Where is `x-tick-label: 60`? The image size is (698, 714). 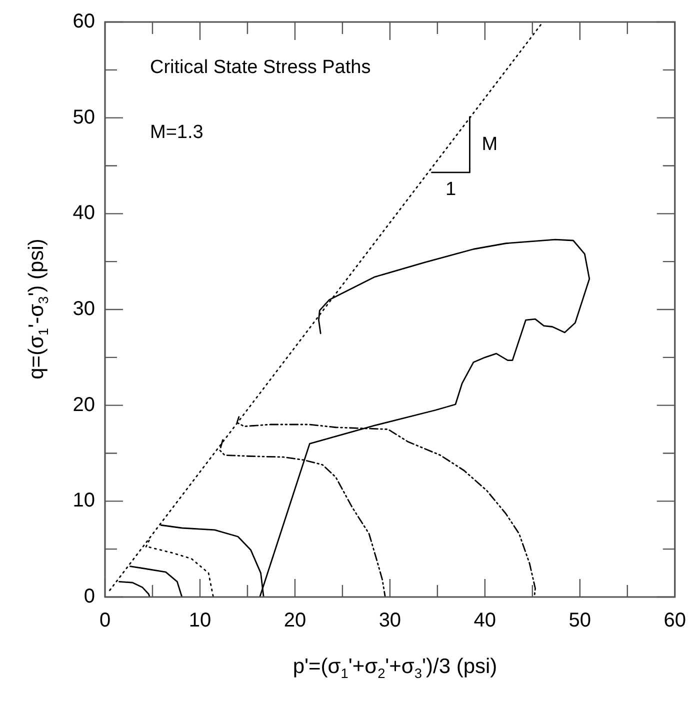 x-tick-label: 60 is located at coordinates (675, 621).